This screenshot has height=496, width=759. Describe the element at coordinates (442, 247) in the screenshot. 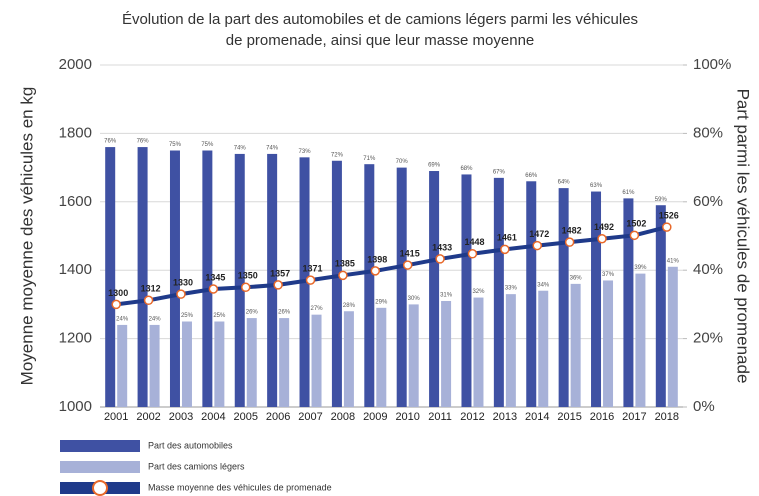

I see `data-label: 1433` at that location.